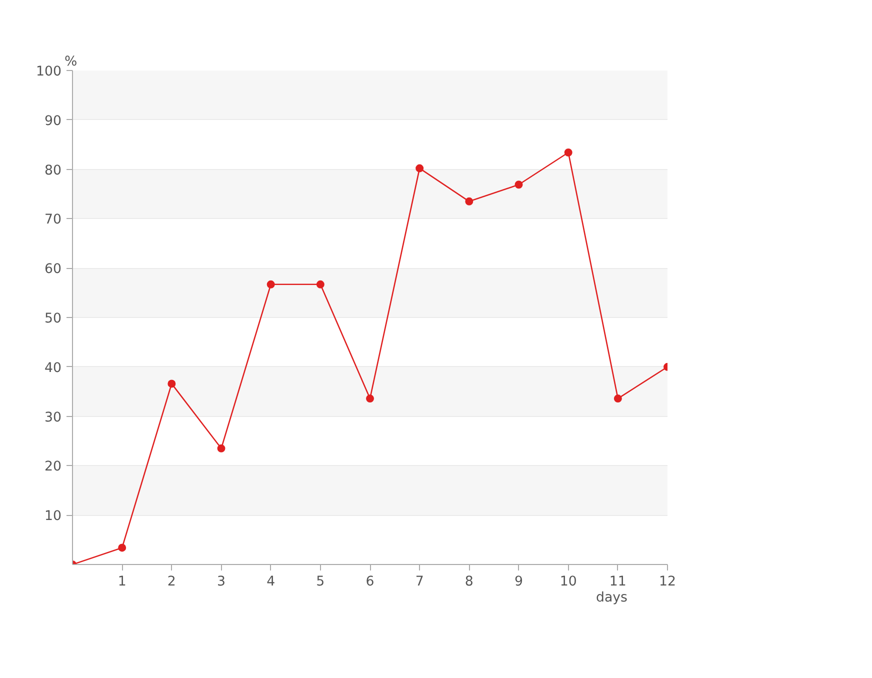 The height and width of the screenshot is (678, 872). Describe the element at coordinates (171, 582) in the screenshot. I see `x-tick-label: 2` at that location.